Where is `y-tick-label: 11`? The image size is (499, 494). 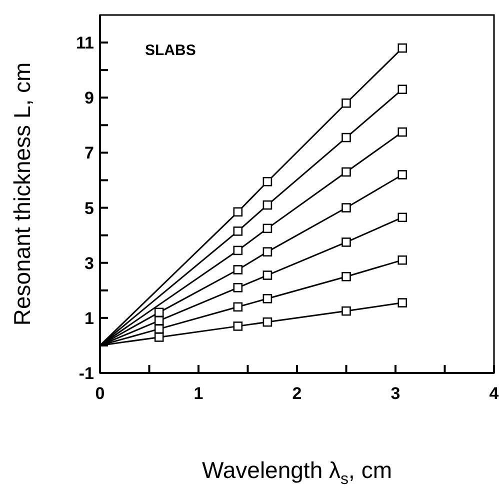 y-tick-label: 11 is located at coordinates (85, 43).